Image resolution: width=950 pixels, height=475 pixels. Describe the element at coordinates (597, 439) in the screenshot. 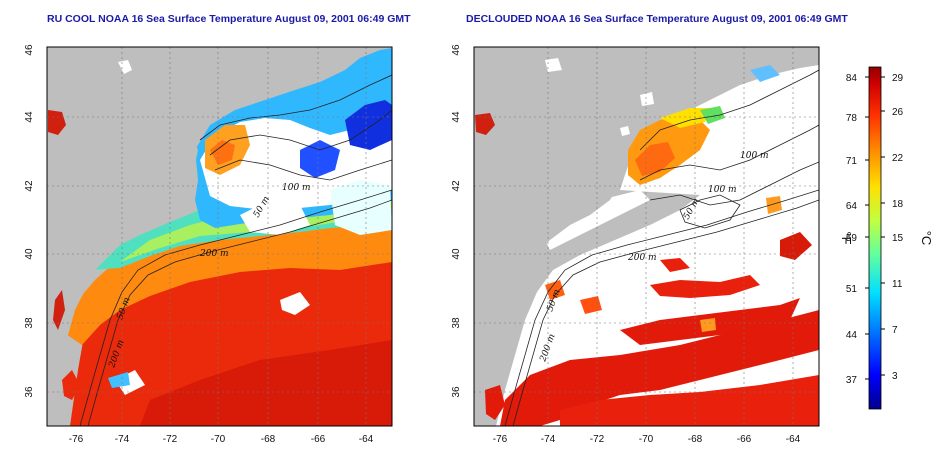

I see `right-x-tick: -72` at that location.